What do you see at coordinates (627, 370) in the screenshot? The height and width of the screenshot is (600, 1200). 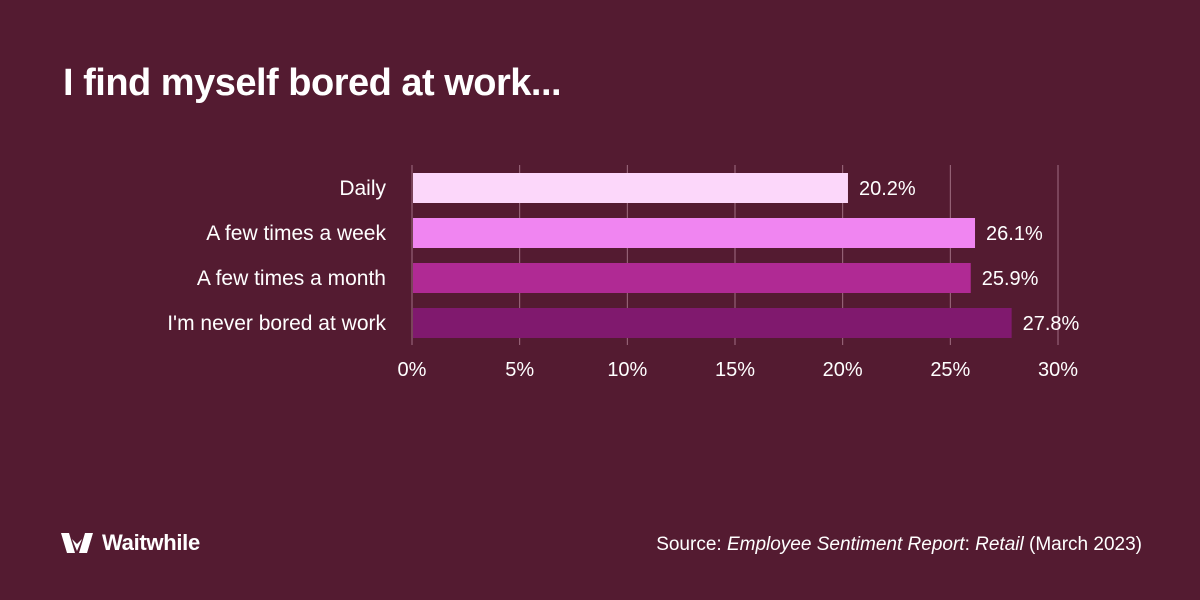 I see `x-tick-label: 10%` at bounding box center [627, 370].